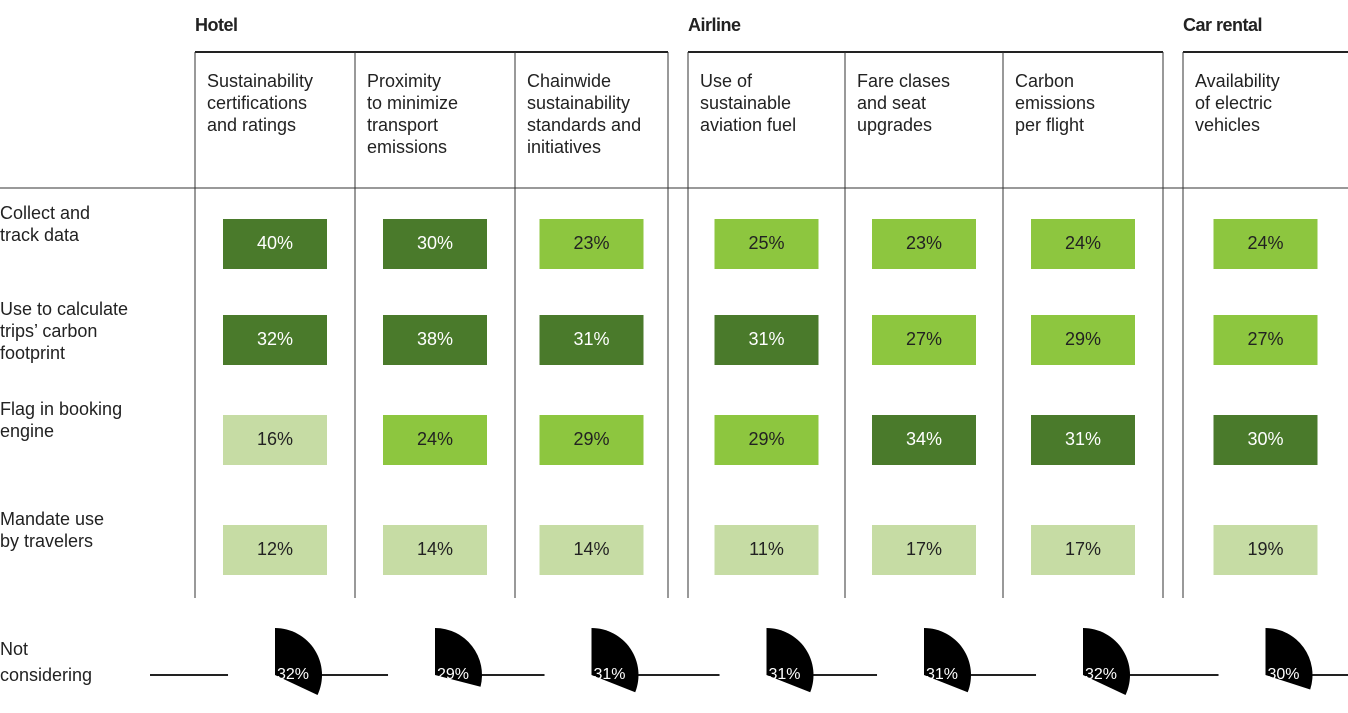  What do you see at coordinates (275, 549) in the screenshot?
I see `cell-value: 12%` at bounding box center [275, 549].